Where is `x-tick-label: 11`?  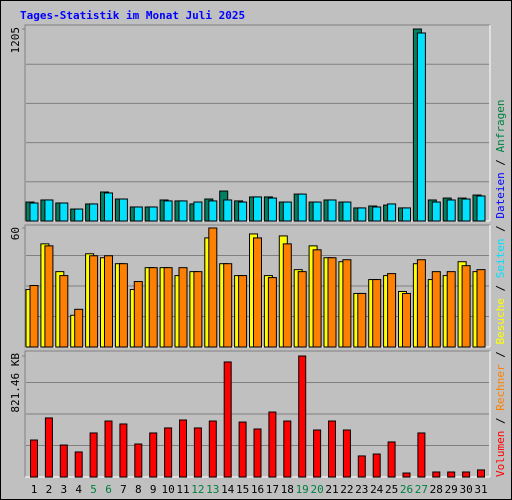
x-tick-label: 11 is located at coordinates (182, 489).